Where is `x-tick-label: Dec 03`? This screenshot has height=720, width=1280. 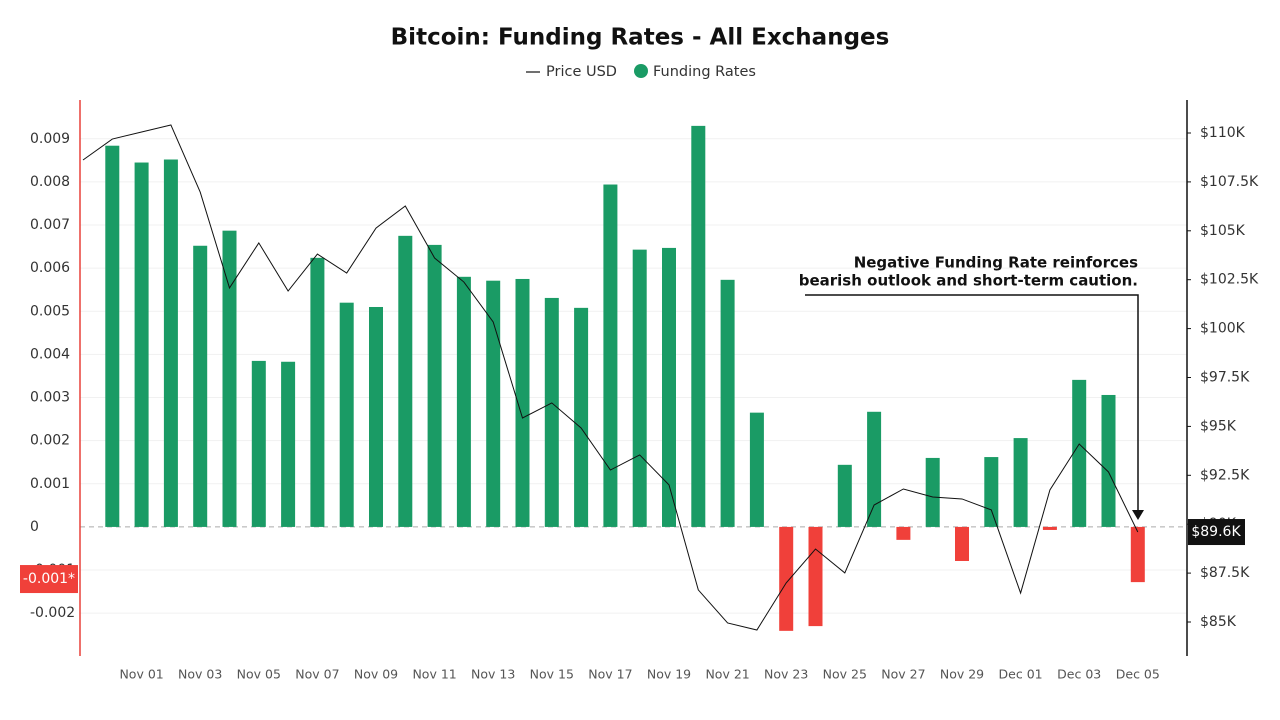 x-tick-label: Dec 03 is located at coordinates (1079, 674).